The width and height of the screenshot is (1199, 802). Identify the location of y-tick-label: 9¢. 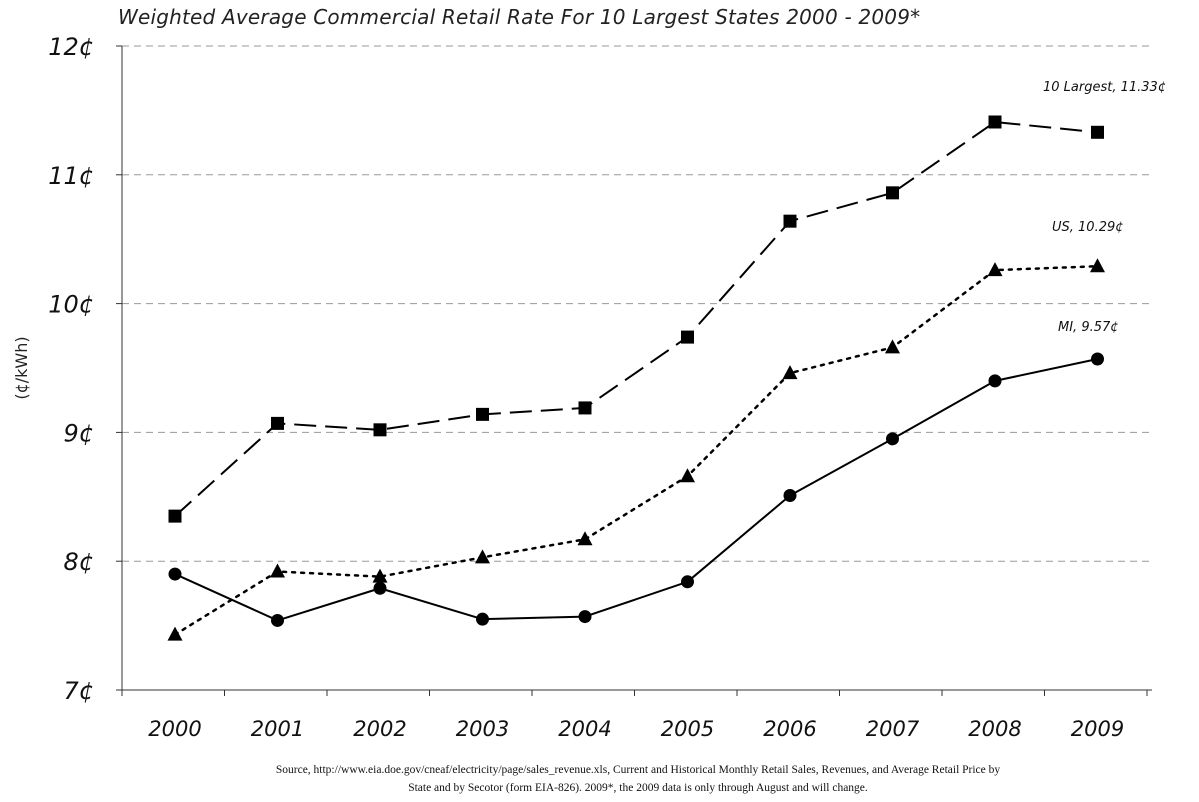
(78, 433).